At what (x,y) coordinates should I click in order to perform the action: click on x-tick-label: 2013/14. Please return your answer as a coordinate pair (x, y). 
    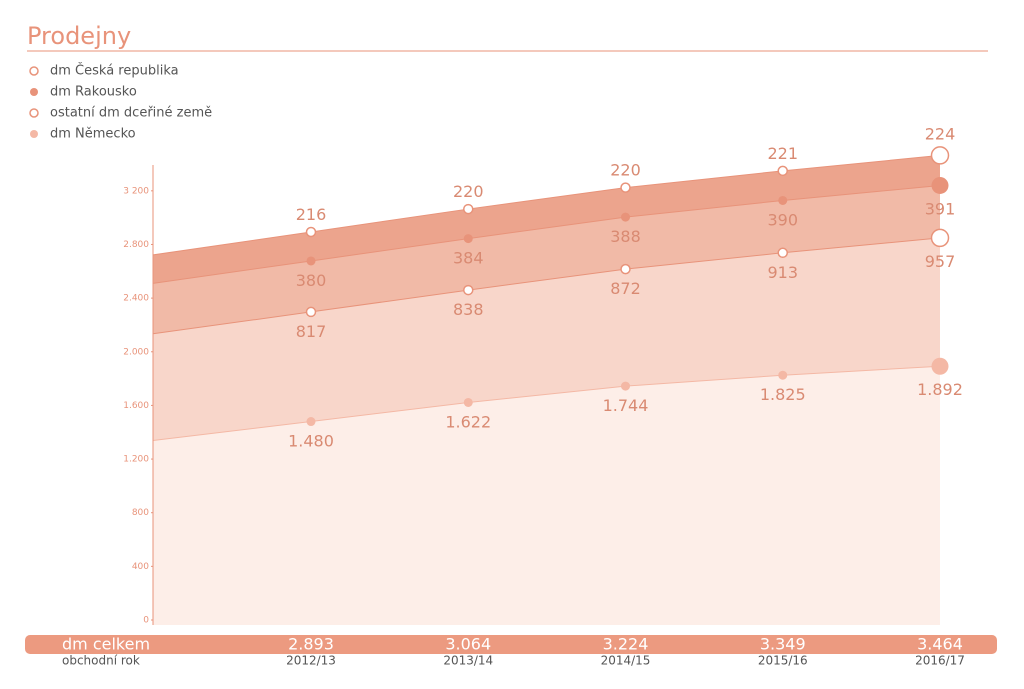
    Looking at the image, I should click on (468, 661).